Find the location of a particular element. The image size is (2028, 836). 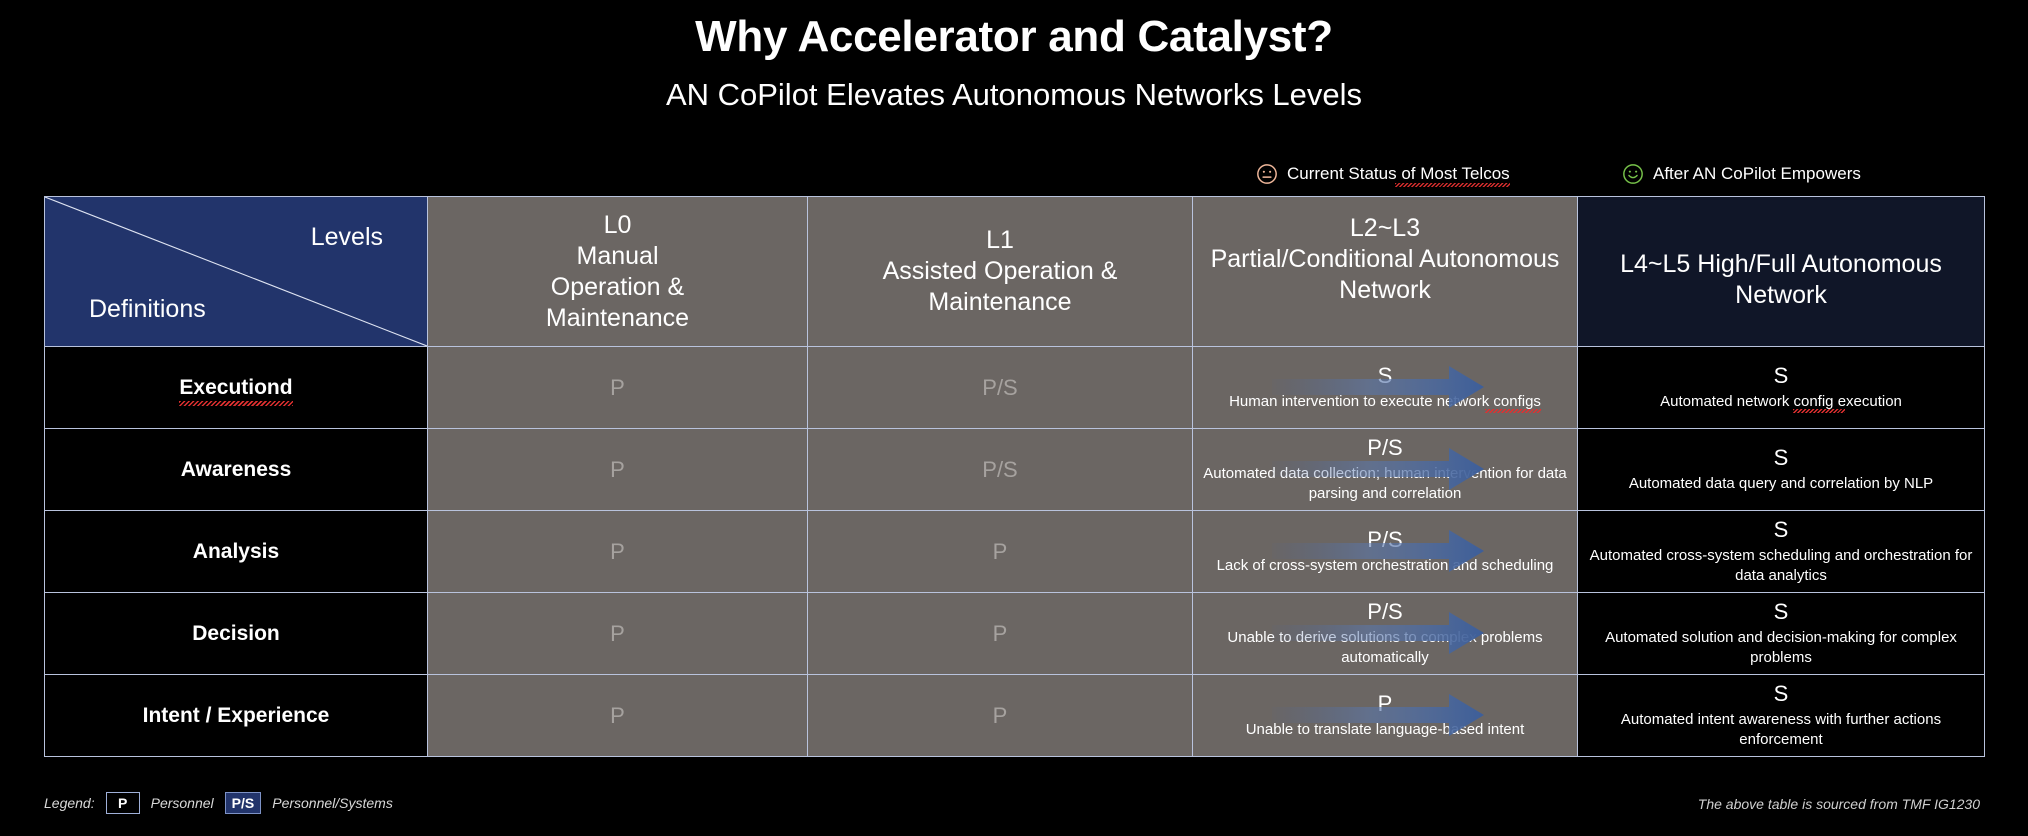

corner-header-cell: Levels Definitions is located at coordinates (236, 271).